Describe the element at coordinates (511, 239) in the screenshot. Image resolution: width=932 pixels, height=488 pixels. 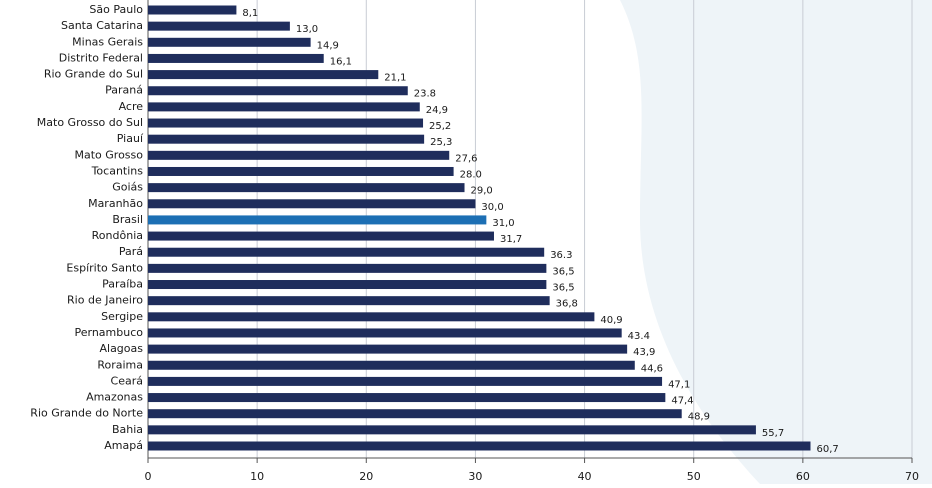
I see `value-label: 31,7` at that location.